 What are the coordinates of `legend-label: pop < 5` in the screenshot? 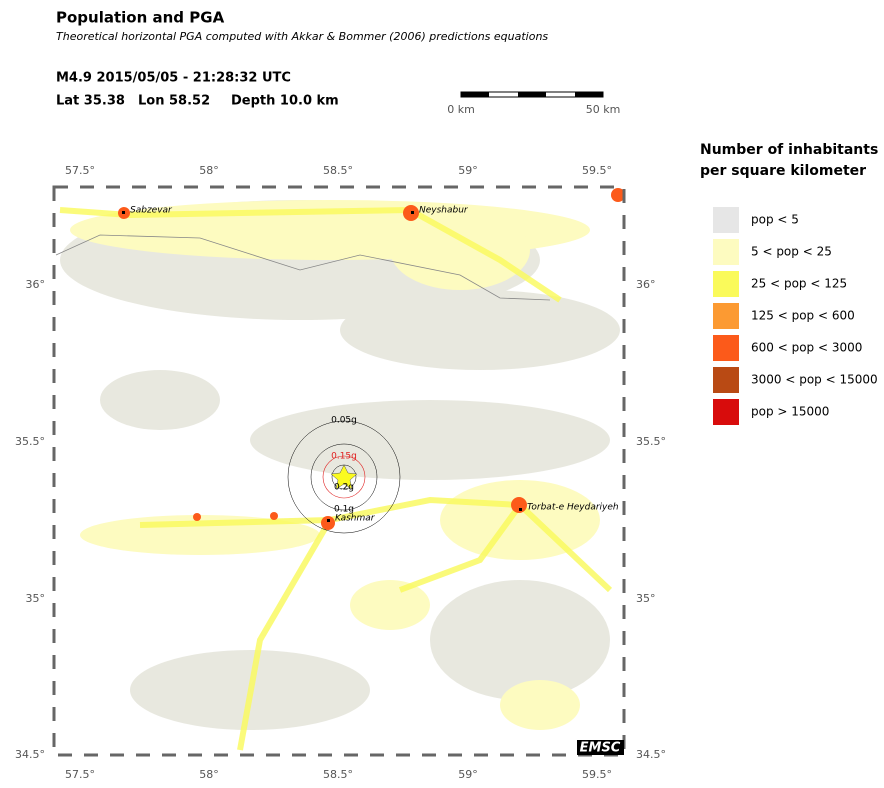 It's located at (775, 220).